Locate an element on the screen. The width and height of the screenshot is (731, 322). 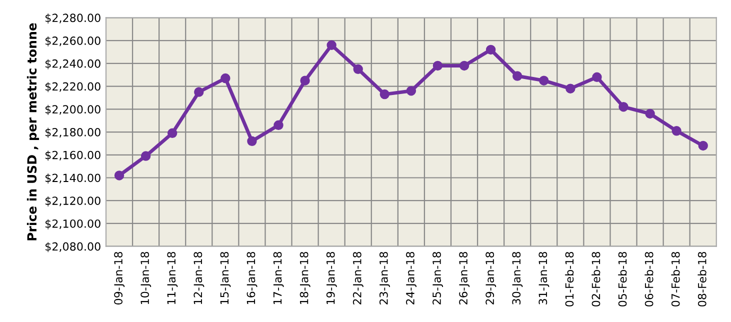
x-tick-label: 15-Jan-18 is located at coordinates (225, 278).